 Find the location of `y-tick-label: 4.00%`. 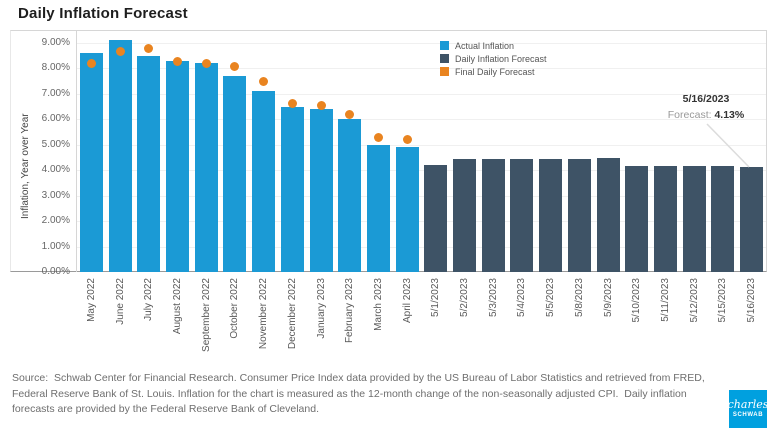

y-tick-label: 4.00% is located at coordinates (55, 170).